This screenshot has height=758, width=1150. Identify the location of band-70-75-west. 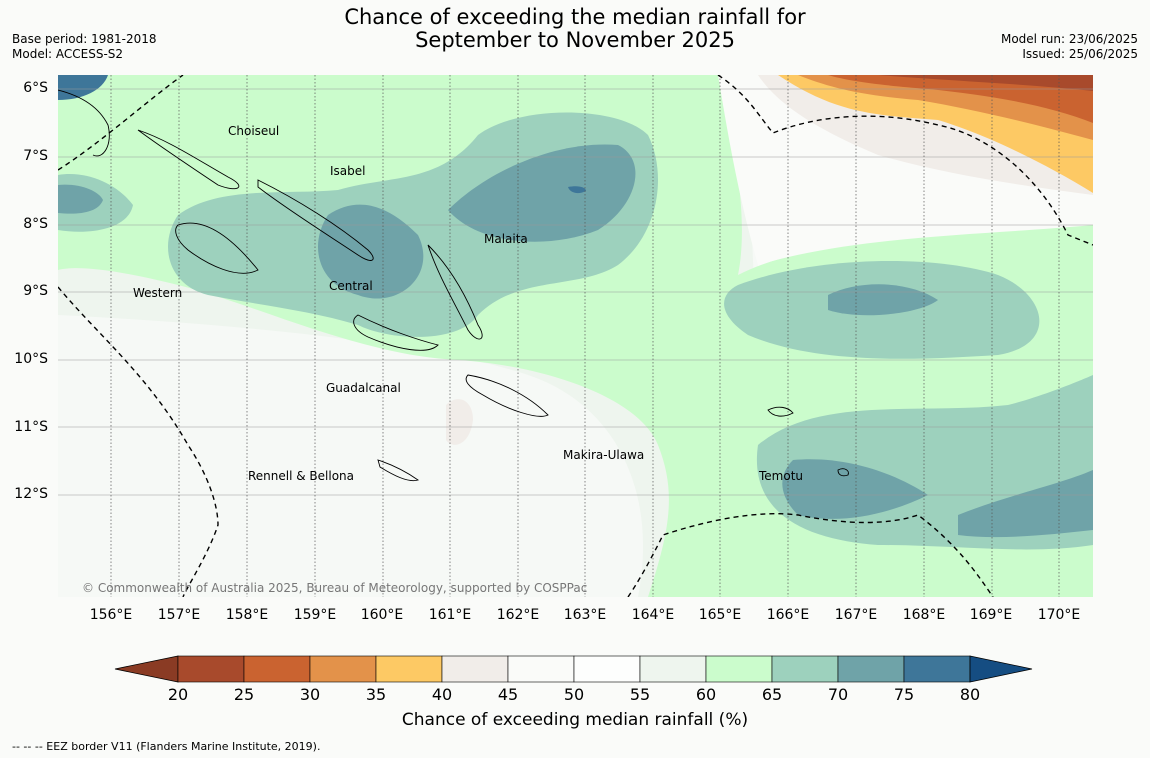
(80, 199).